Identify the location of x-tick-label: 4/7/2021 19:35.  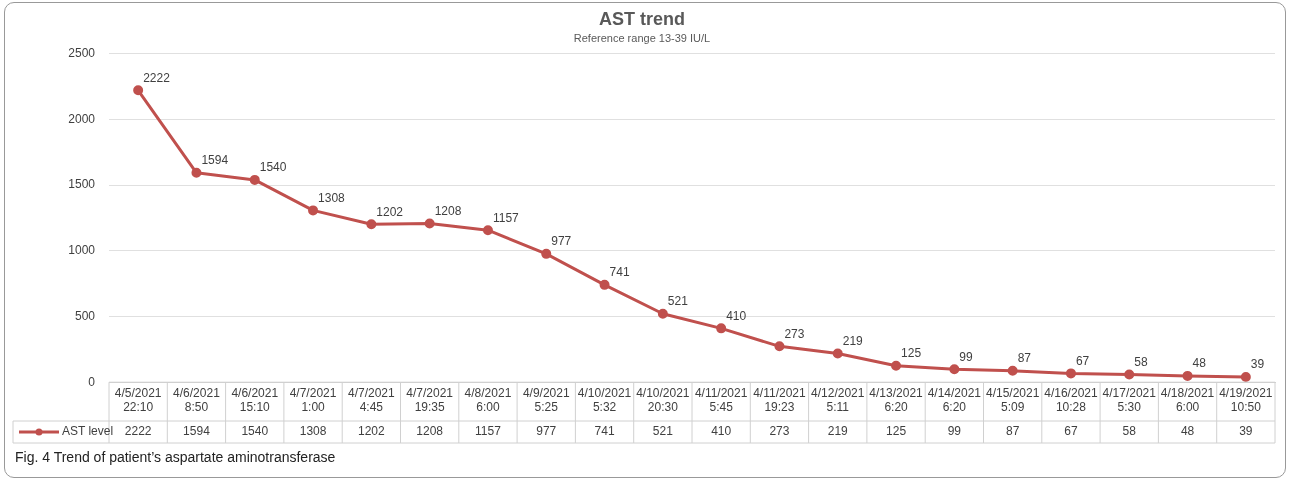
(430, 400).